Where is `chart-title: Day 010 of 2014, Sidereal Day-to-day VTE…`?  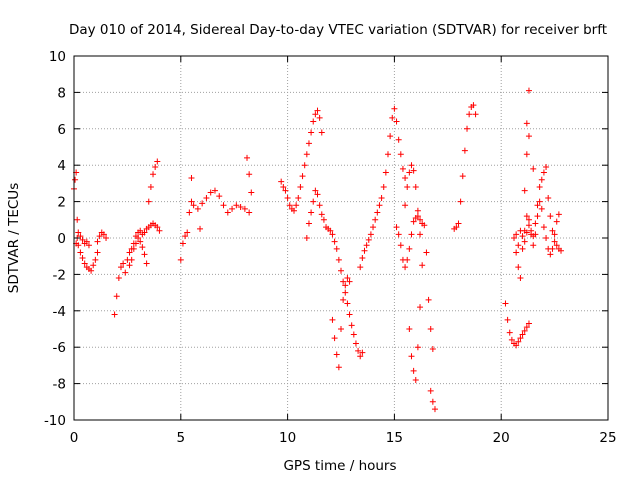 chart-title: Day 010 of 2014, Sidereal Day-to-day VTE… is located at coordinates (338, 30).